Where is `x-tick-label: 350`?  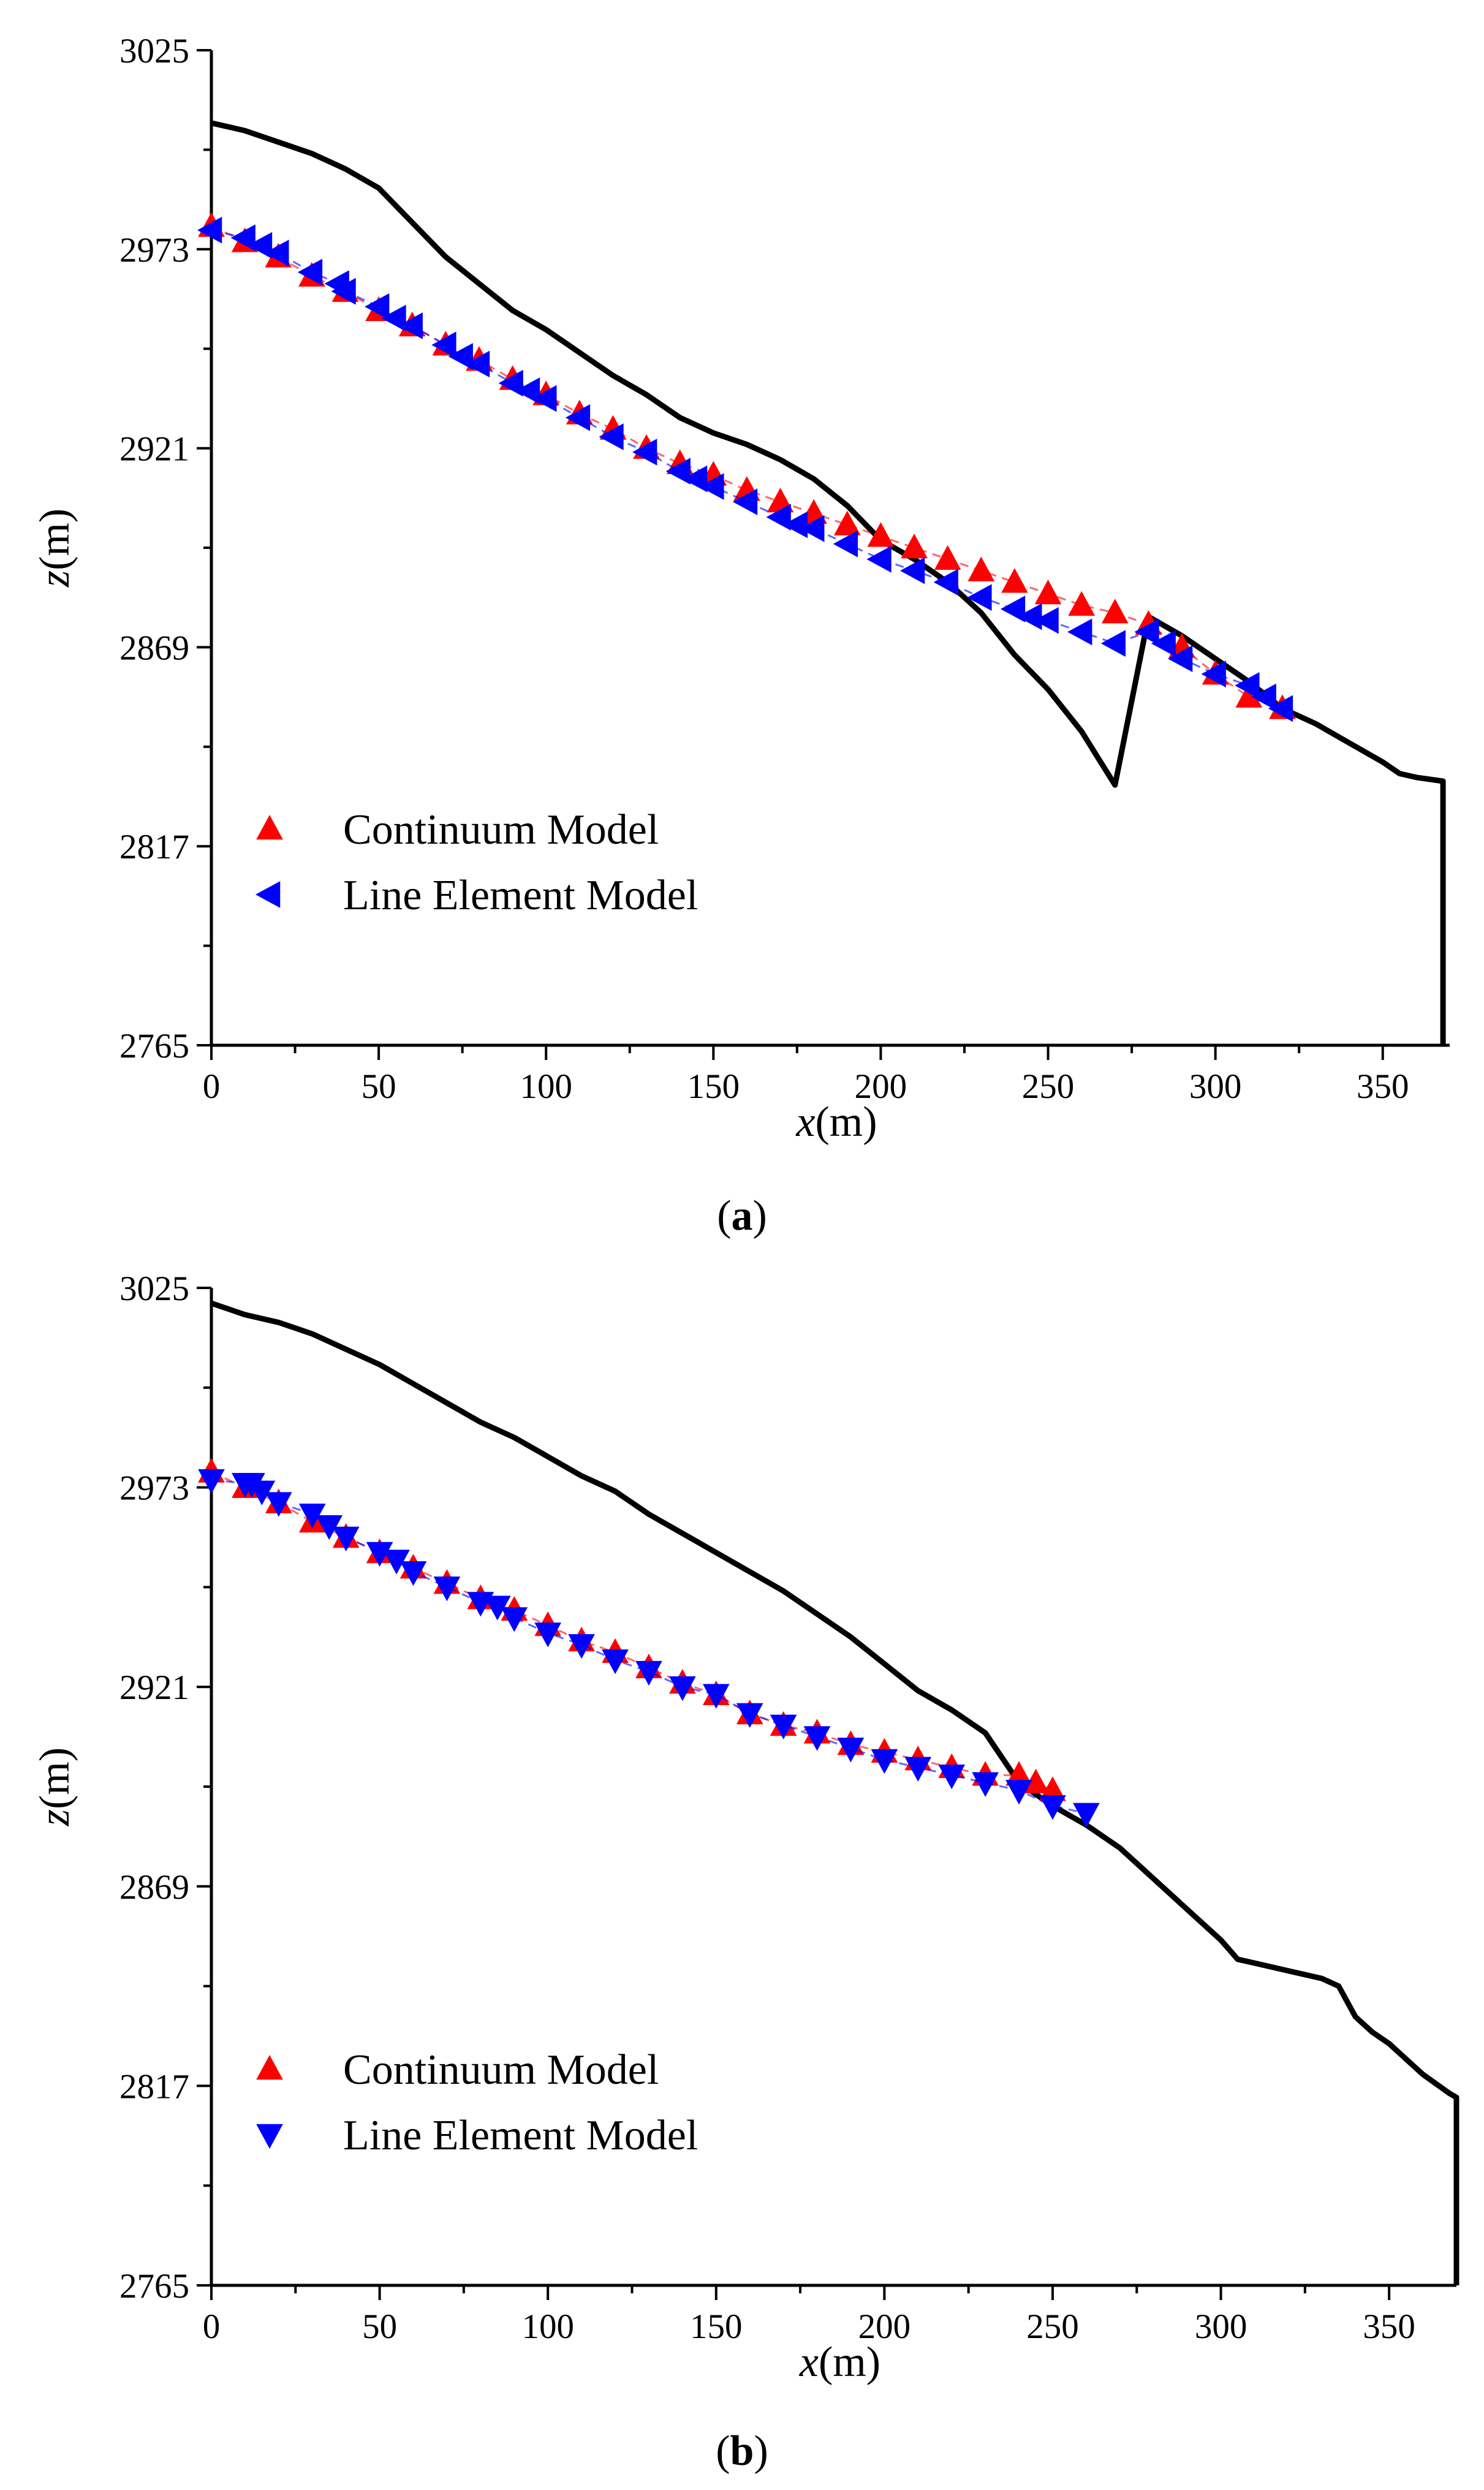 x-tick-label: 350 is located at coordinates (1389, 2326).